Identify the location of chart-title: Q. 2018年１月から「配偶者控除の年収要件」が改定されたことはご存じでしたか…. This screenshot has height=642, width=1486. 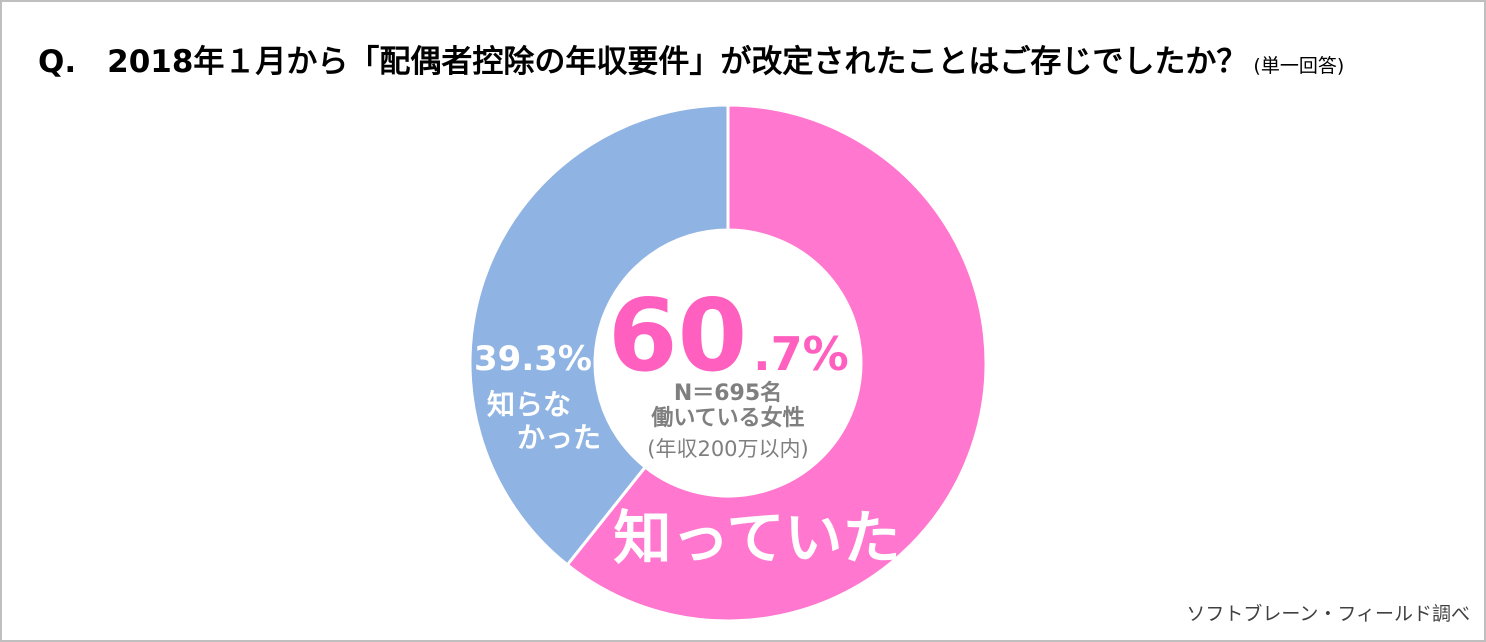
(691, 62).